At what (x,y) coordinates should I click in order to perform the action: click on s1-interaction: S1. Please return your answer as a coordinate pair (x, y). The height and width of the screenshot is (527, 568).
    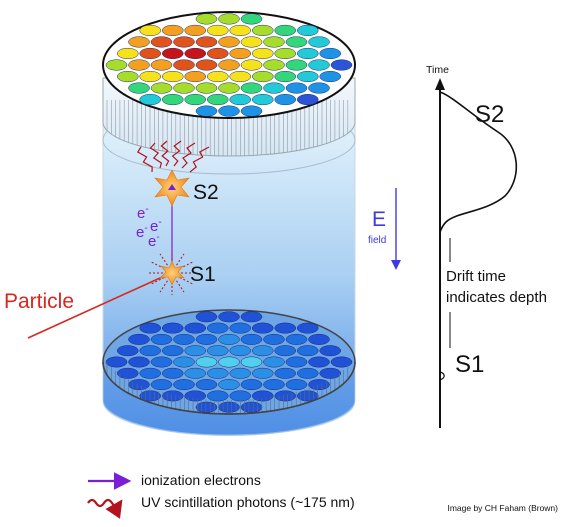
    Looking at the image, I should click on (182, 273).